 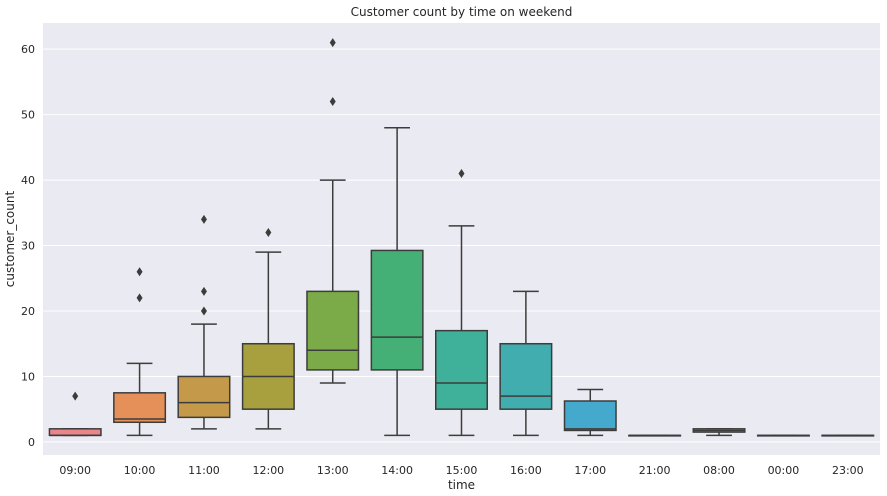 What do you see at coordinates (10, 239) in the screenshot?
I see `y-axis-label: customer_count` at bounding box center [10, 239].